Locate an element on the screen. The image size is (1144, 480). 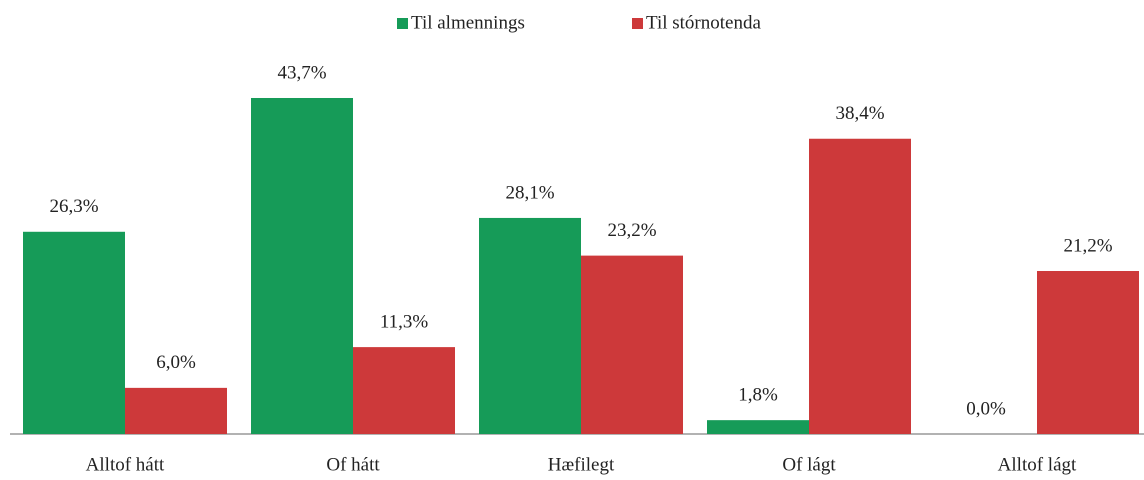
x-tick-label: Alltof hátt is located at coordinates (125, 464).